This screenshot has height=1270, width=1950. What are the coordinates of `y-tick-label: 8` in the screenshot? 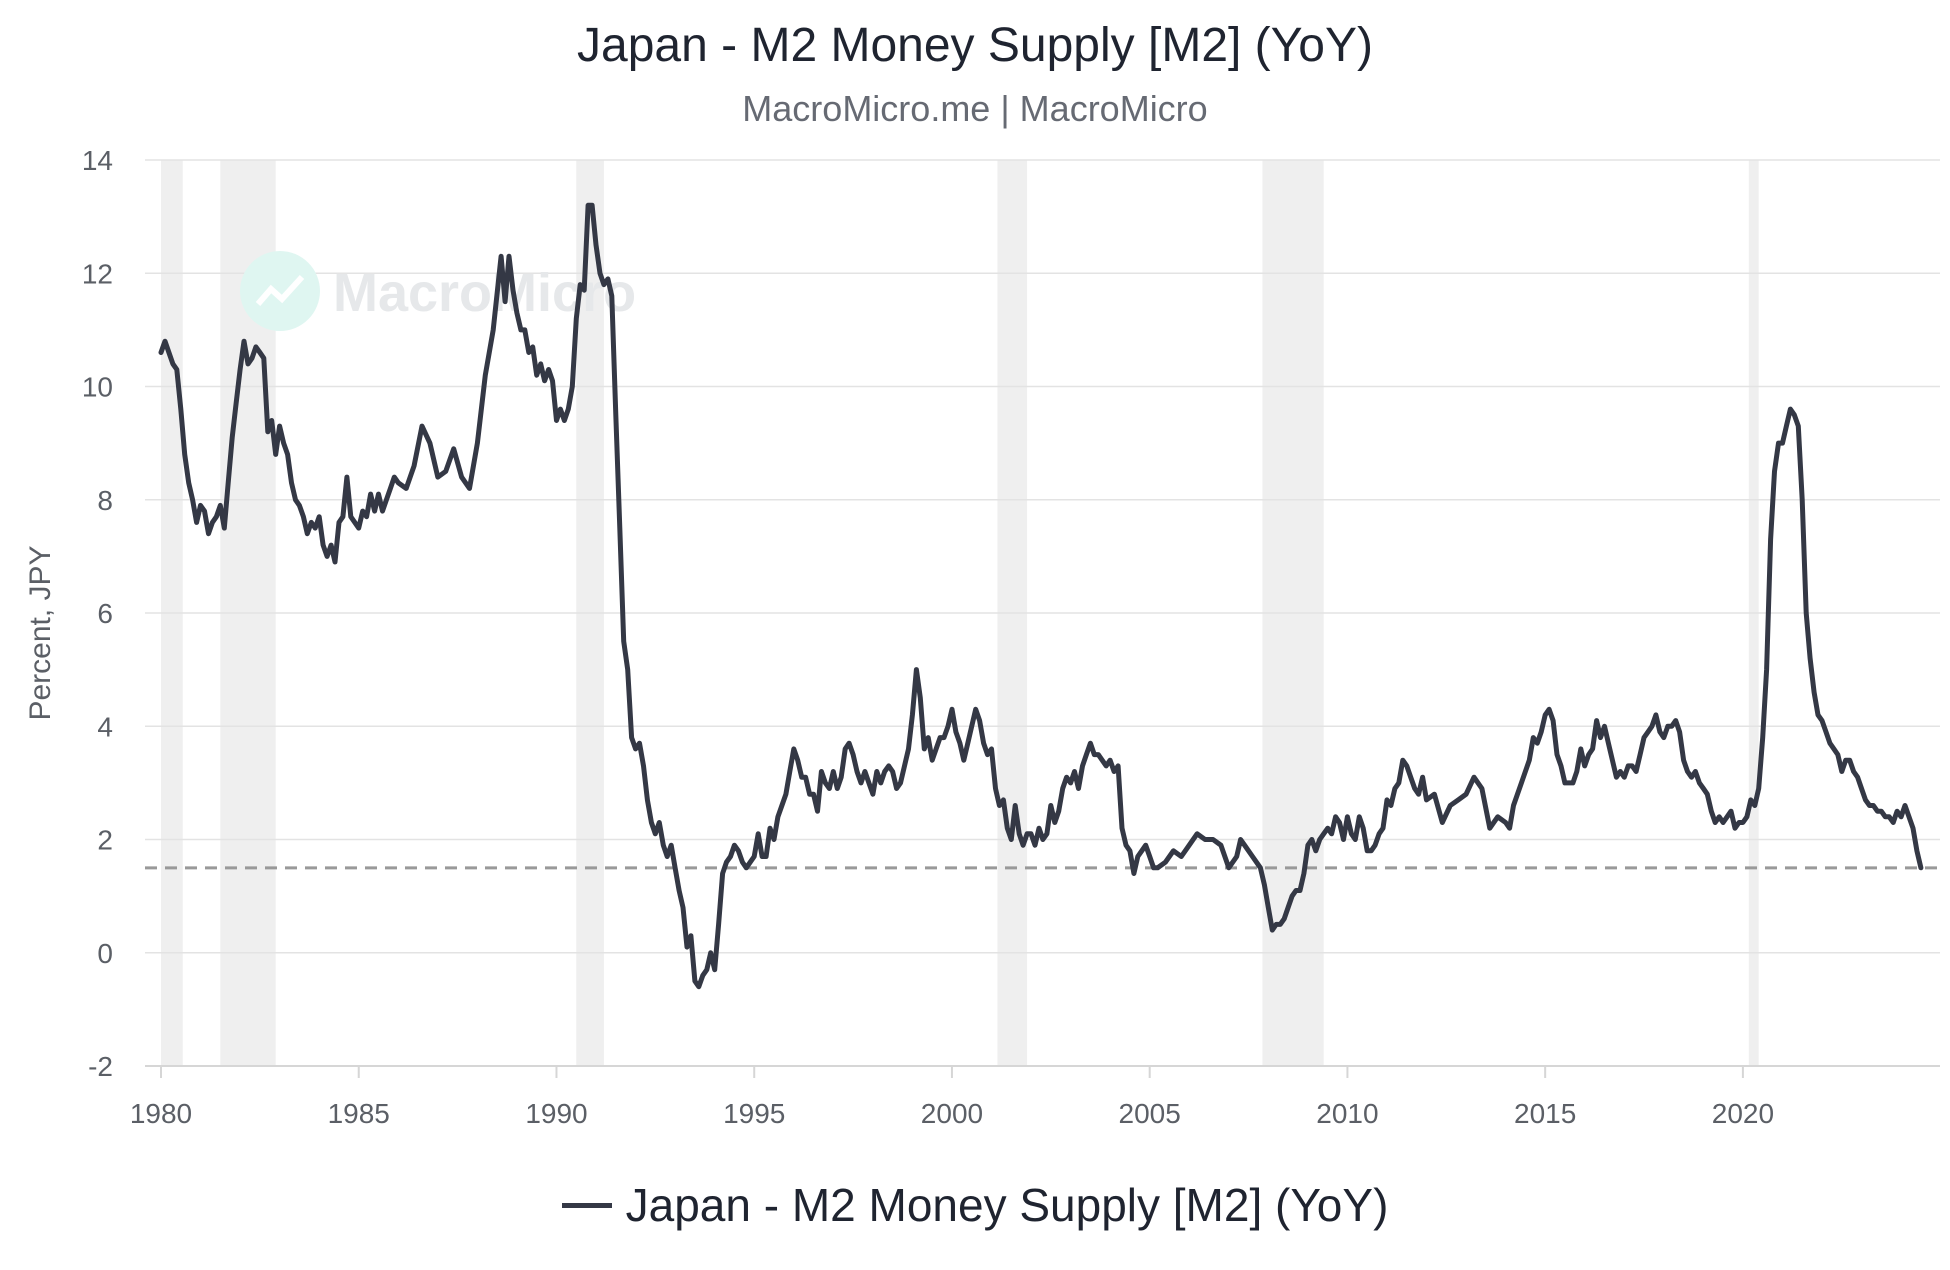 It's located at (105, 500).